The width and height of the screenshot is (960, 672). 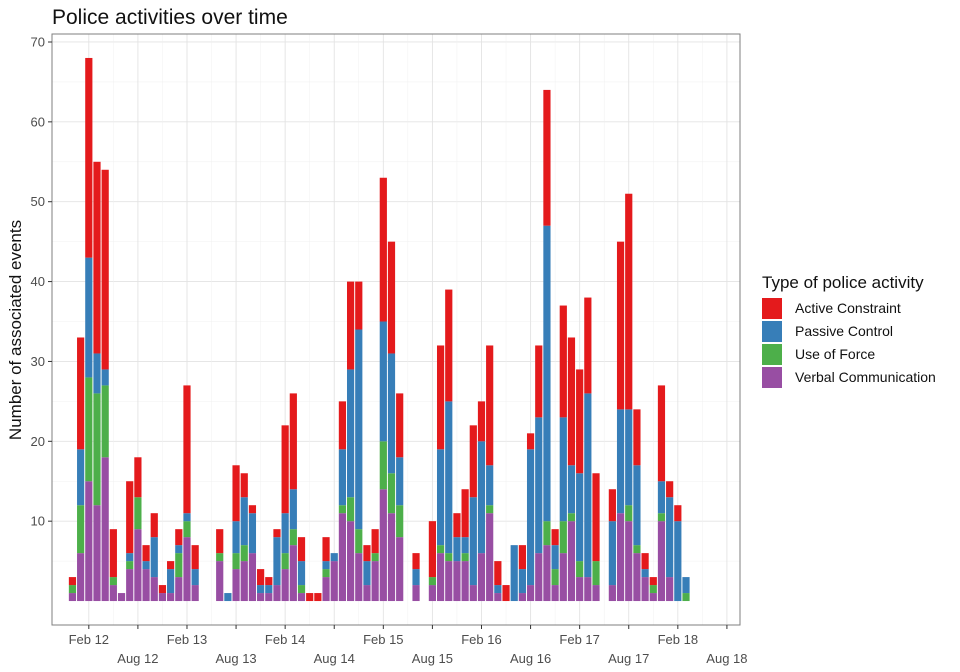 I want to click on x-tick-label: Feb 16, so click(x=481, y=639).